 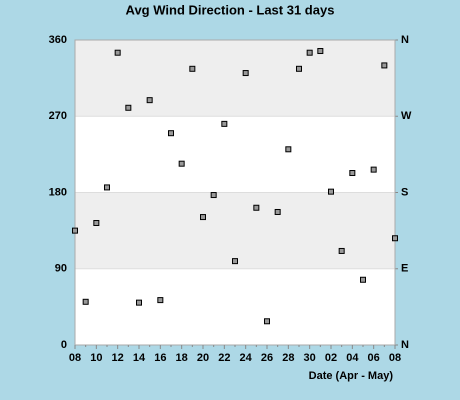 I want to click on x-tick-label: 18, so click(x=182, y=358).